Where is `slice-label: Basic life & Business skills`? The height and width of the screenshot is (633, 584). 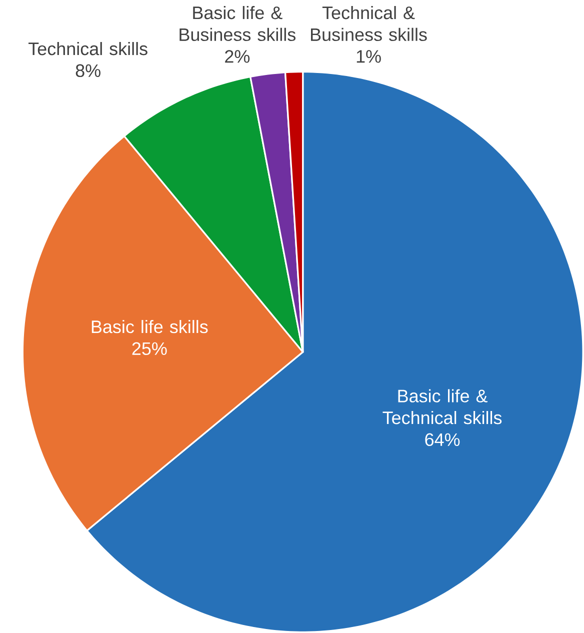
slice-label: Basic life & Business skills is located at coordinates (238, 24).